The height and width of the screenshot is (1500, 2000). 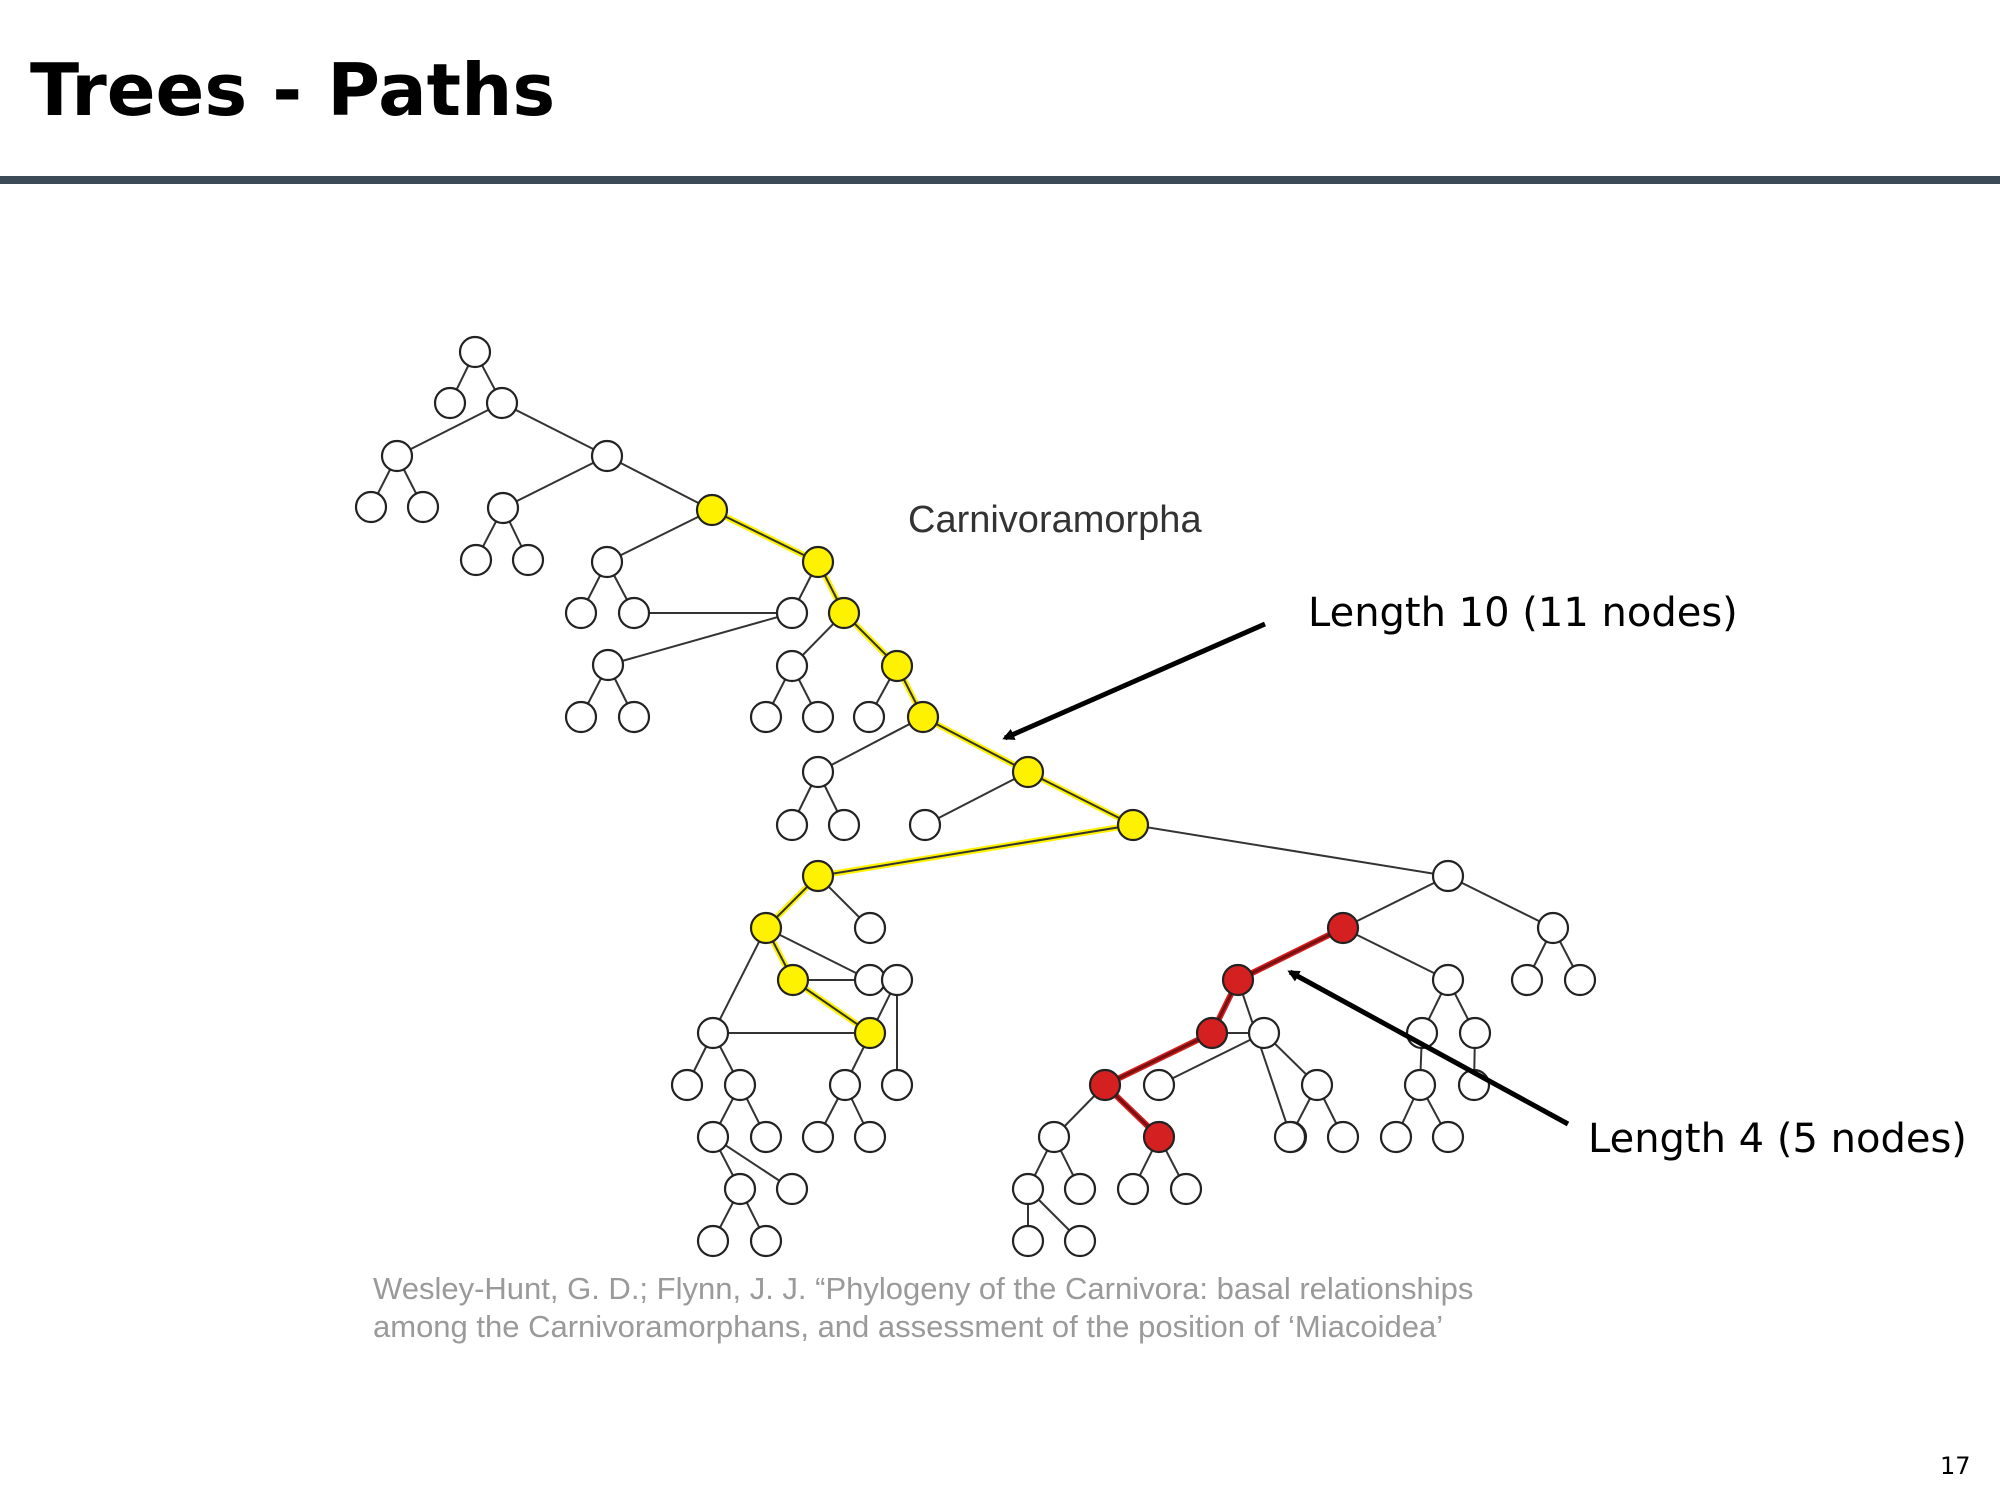 I want to click on short-path-annotation: Length 4 (5 nodes), so click(x=1777, y=1139).